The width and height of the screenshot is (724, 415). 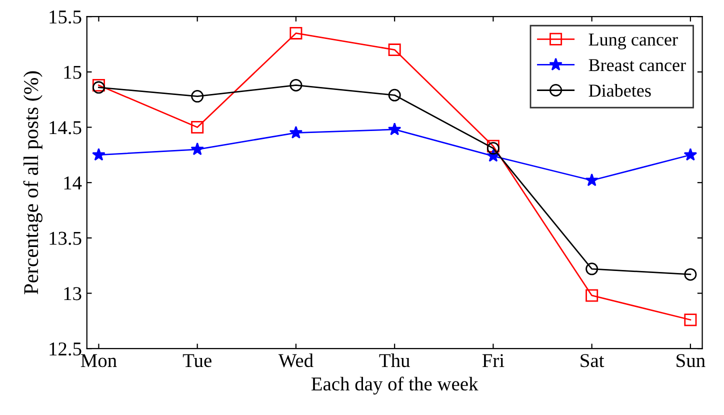 What do you see at coordinates (66, 17) in the screenshot?
I see `y-tick-label: 15.5` at bounding box center [66, 17].